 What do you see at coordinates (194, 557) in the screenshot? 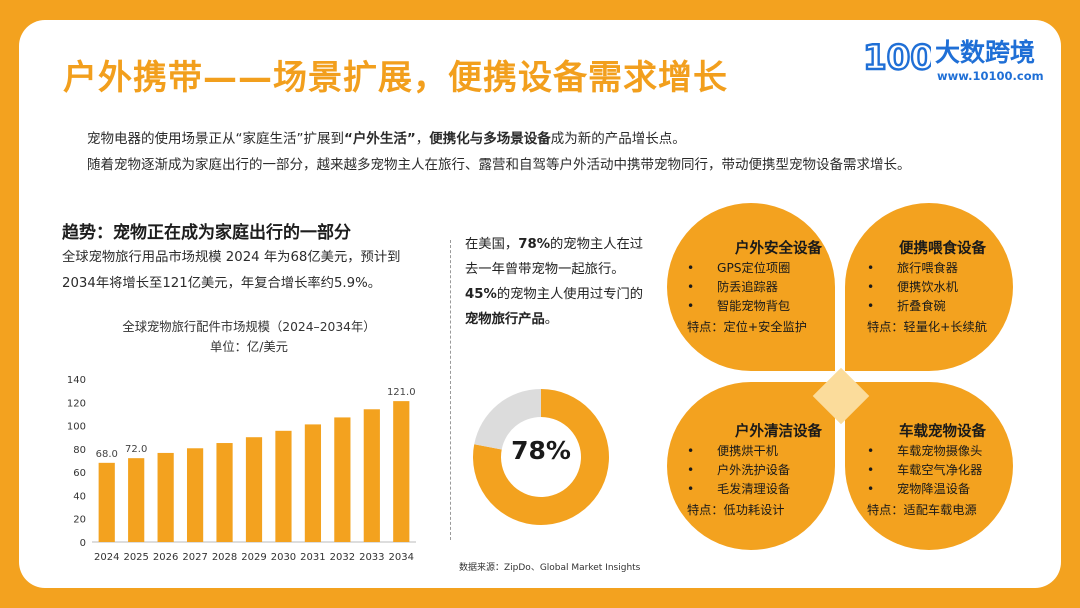
I see `x-tick-label: 2027` at bounding box center [194, 557].